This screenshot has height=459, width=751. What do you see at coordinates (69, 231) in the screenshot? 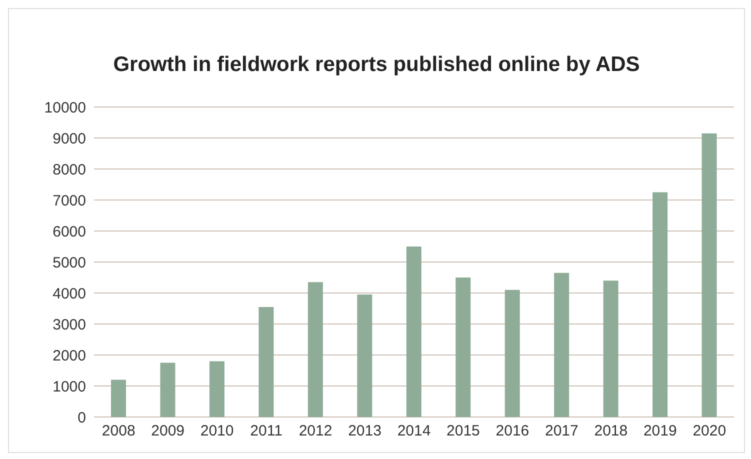
I see `y-tick-label: 6000` at bounding box center [69, 231].